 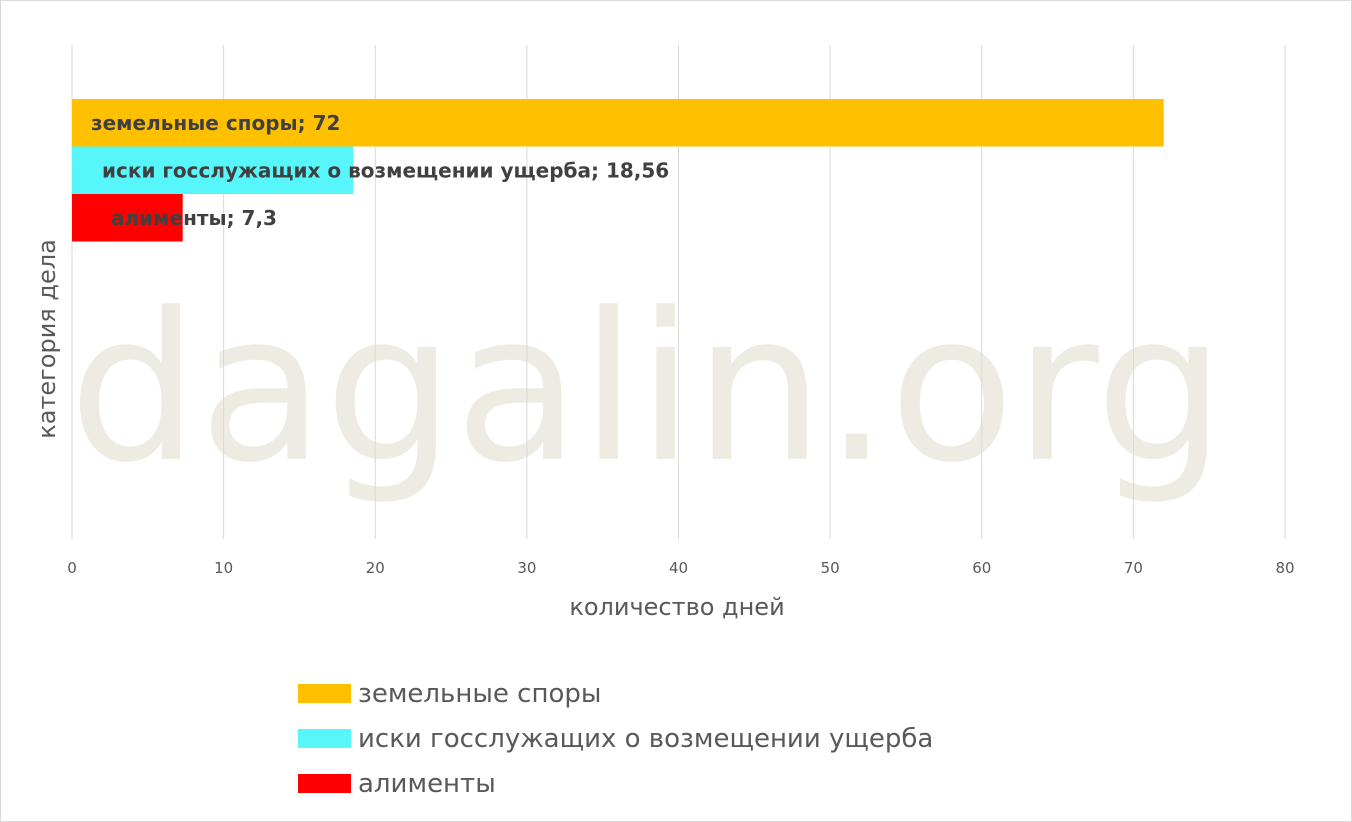 What do you see at coordinates (427, 784) in the screenshot?
I see `legend-label: алименты` at bounding box center [427, 784].